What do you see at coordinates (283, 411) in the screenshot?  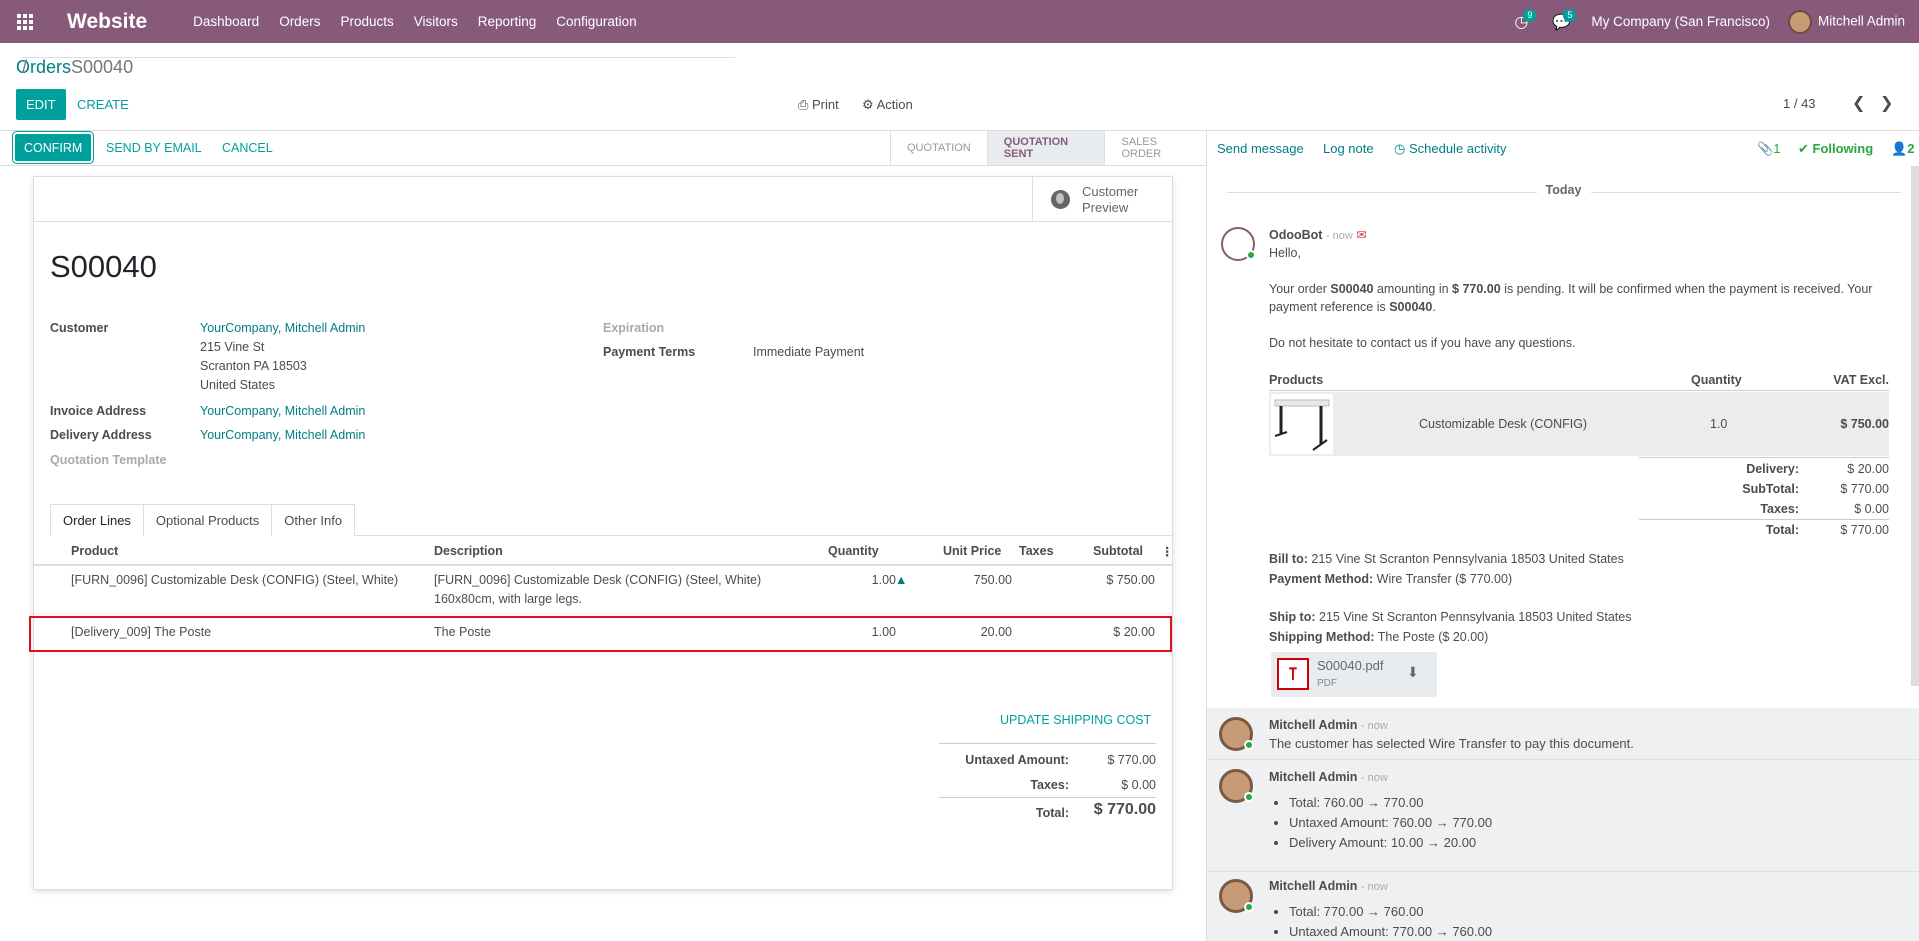 I see `invoice-address-link: YourCompany, Mitchell Admin` at bounding box center [283, 411].